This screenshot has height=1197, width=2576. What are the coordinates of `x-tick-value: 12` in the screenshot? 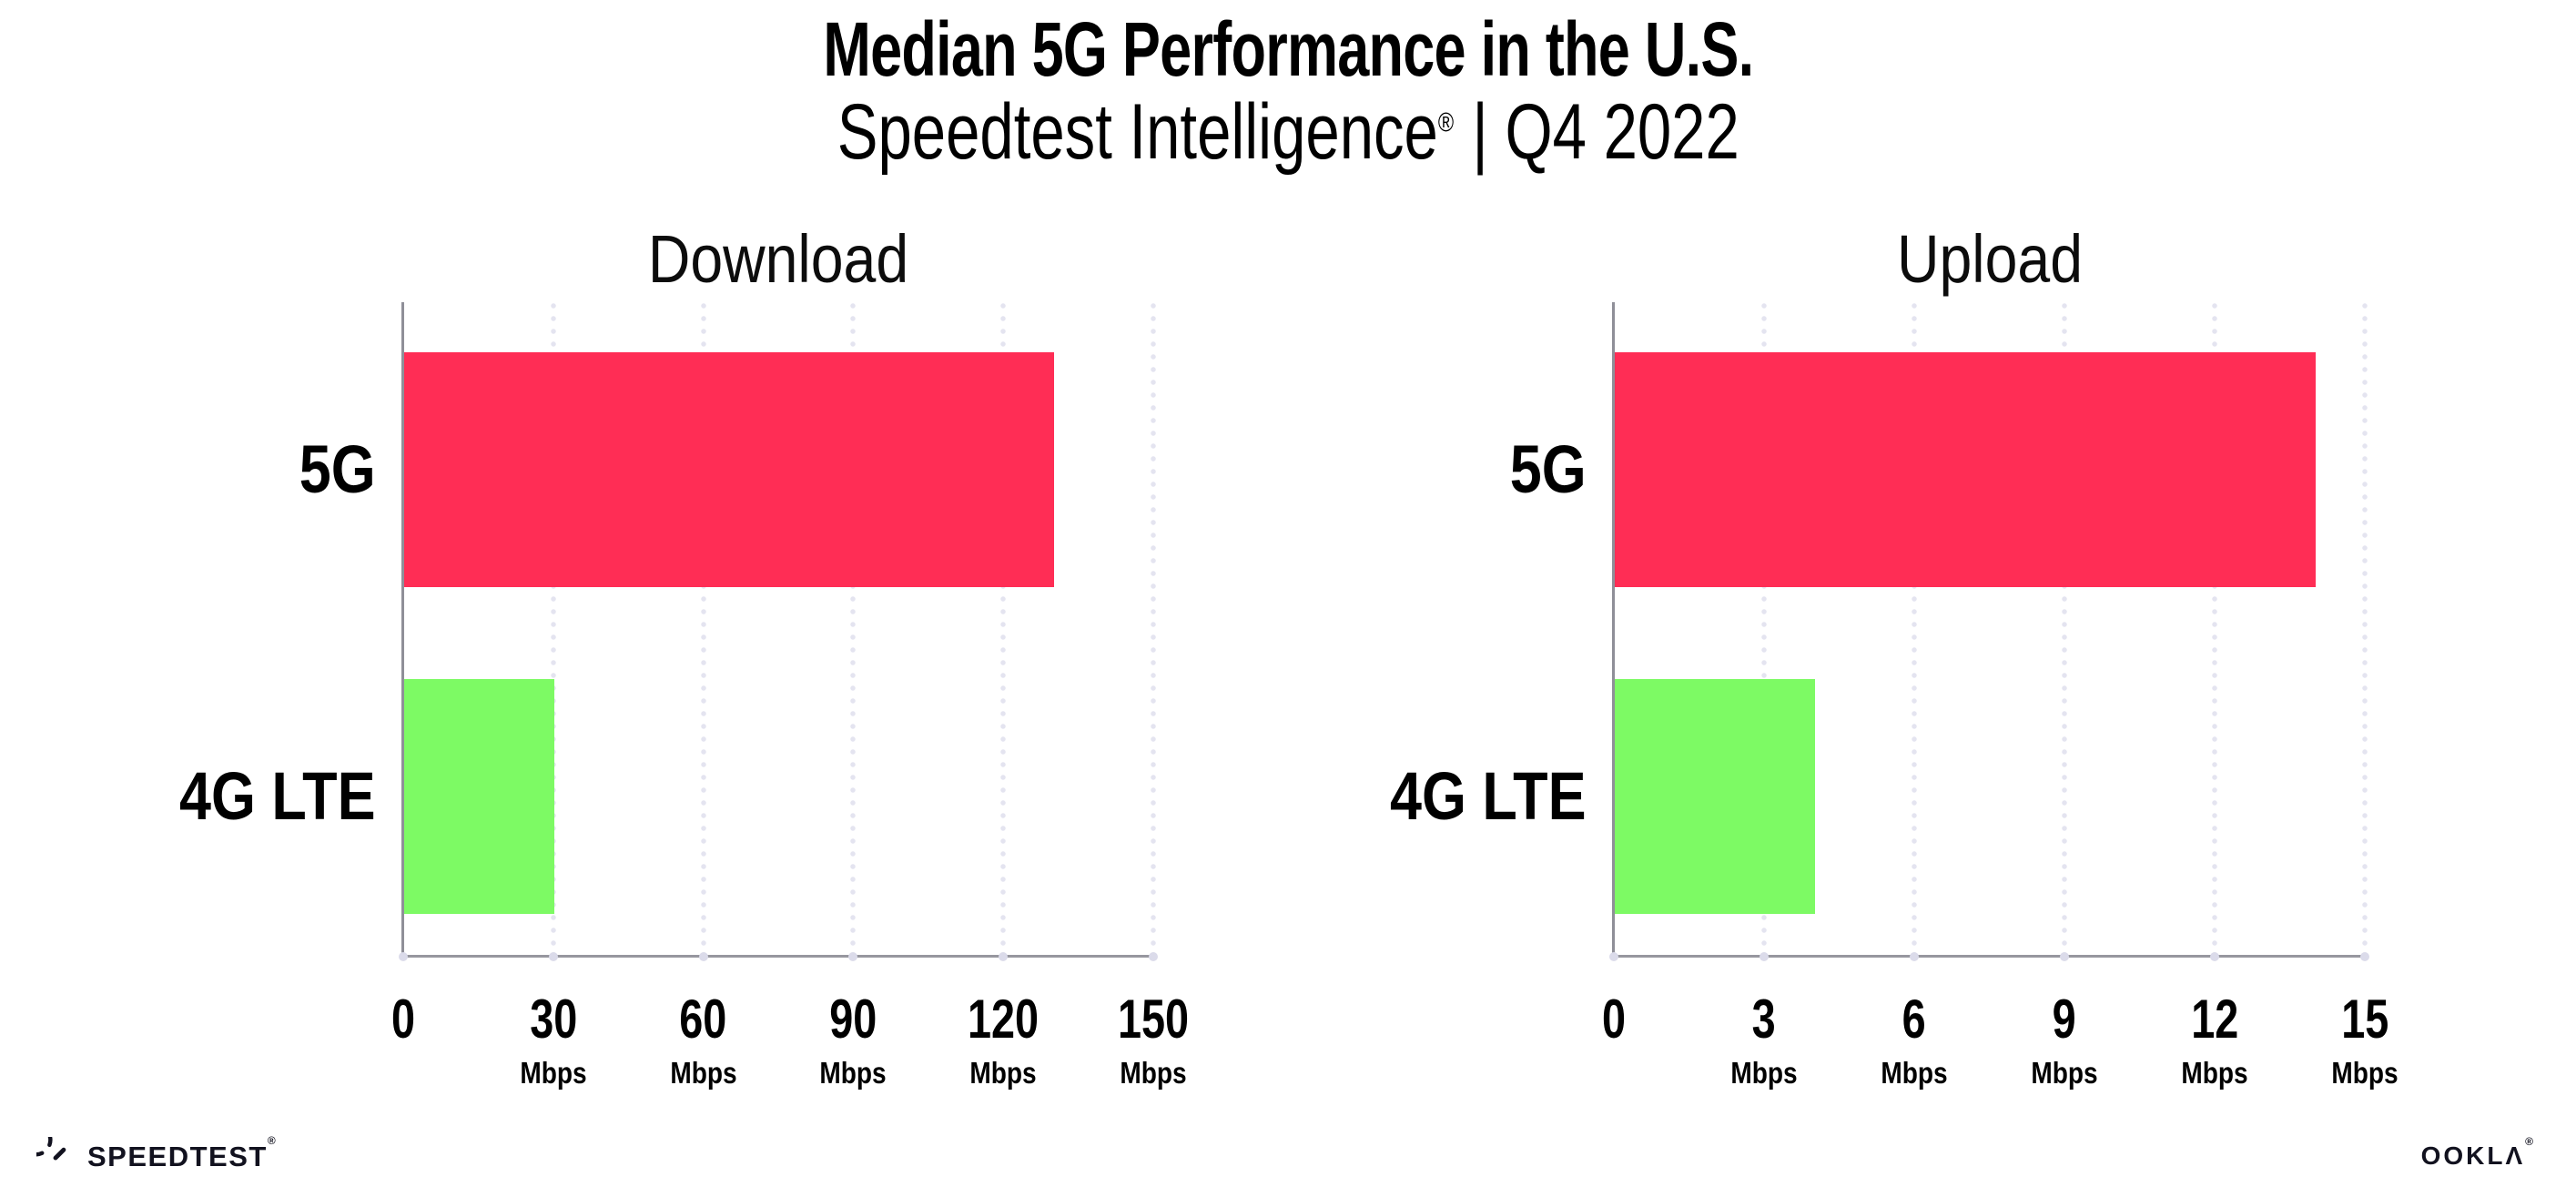 It's located at (2214, 1020).